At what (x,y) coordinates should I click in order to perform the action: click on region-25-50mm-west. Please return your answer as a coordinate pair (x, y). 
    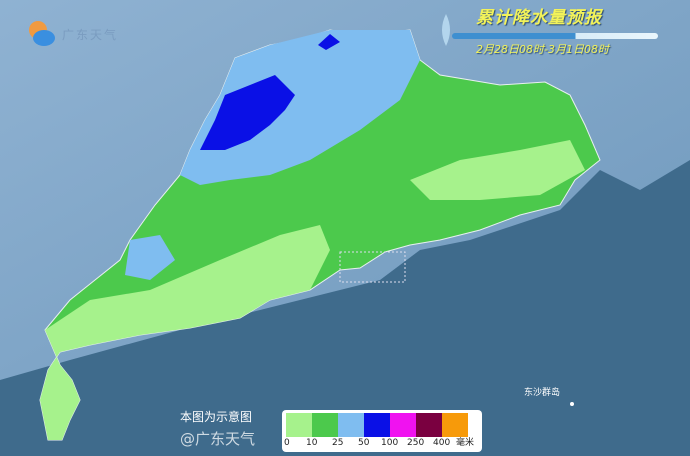
    Looking at the image, I should click on (150, 257).